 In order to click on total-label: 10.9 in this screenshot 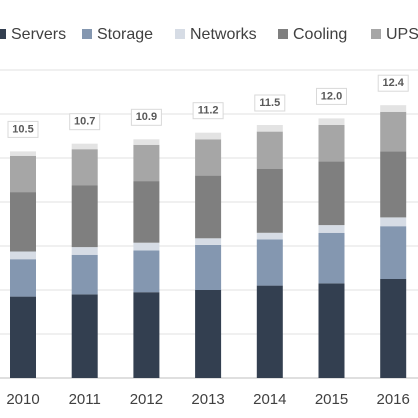, I will do `click(146, 117)`.